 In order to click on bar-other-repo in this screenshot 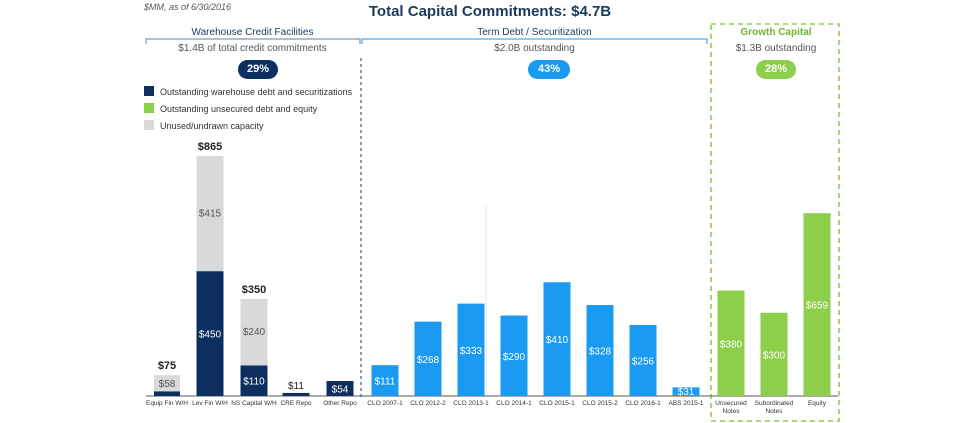, I will do `click(340, 388)`.